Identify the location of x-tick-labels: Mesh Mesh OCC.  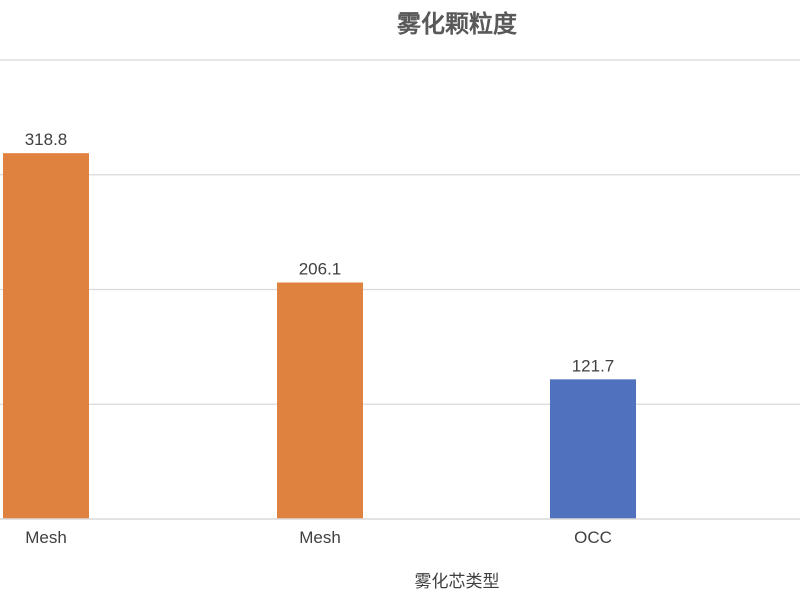
(318, 537).